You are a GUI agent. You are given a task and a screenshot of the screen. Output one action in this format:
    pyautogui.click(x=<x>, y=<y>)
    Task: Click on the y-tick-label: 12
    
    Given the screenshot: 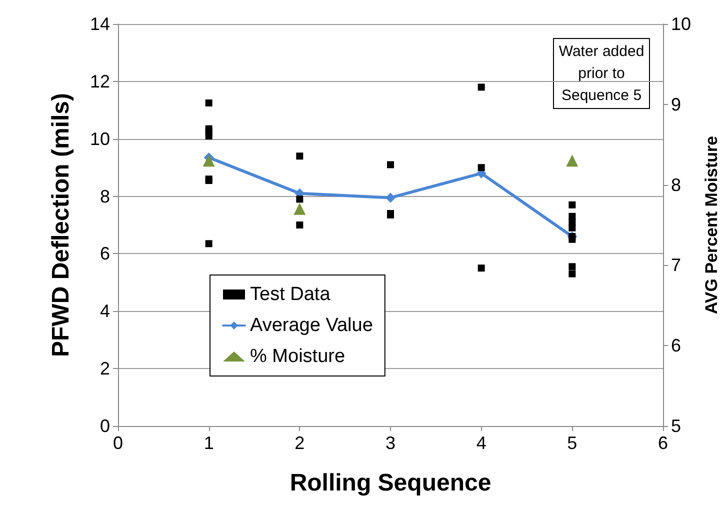 What is the action you would take?
    pyautogui.click(x=100, y=81)
    